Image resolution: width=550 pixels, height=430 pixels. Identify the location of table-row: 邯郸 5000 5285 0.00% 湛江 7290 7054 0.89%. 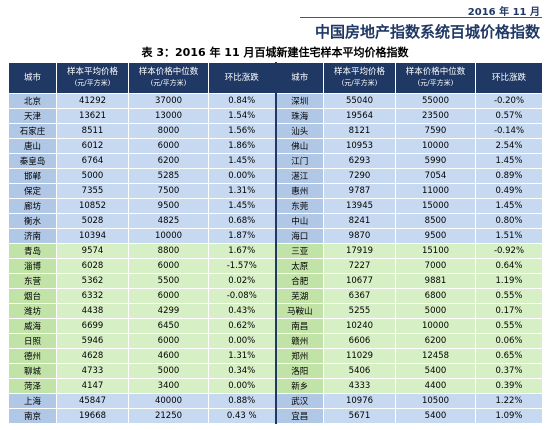
(275, 176).